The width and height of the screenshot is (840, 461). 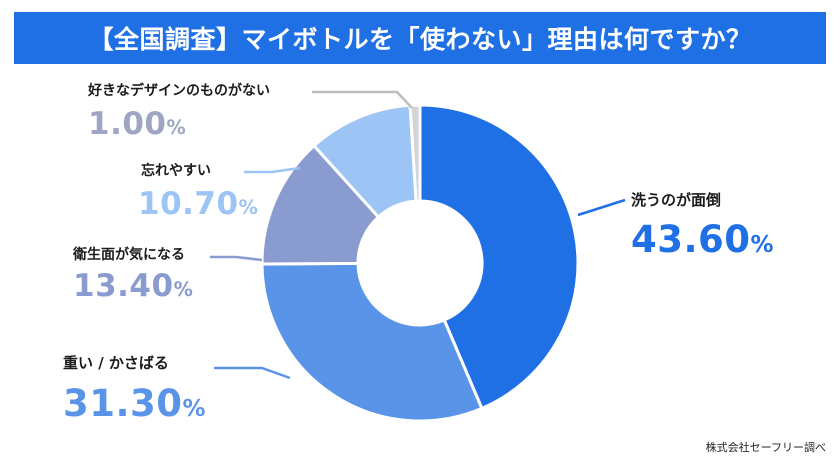 What do you see at coordinates (252, 373) in the screenshot?
I see `leader-heavy` at bounding box center [252, 373].